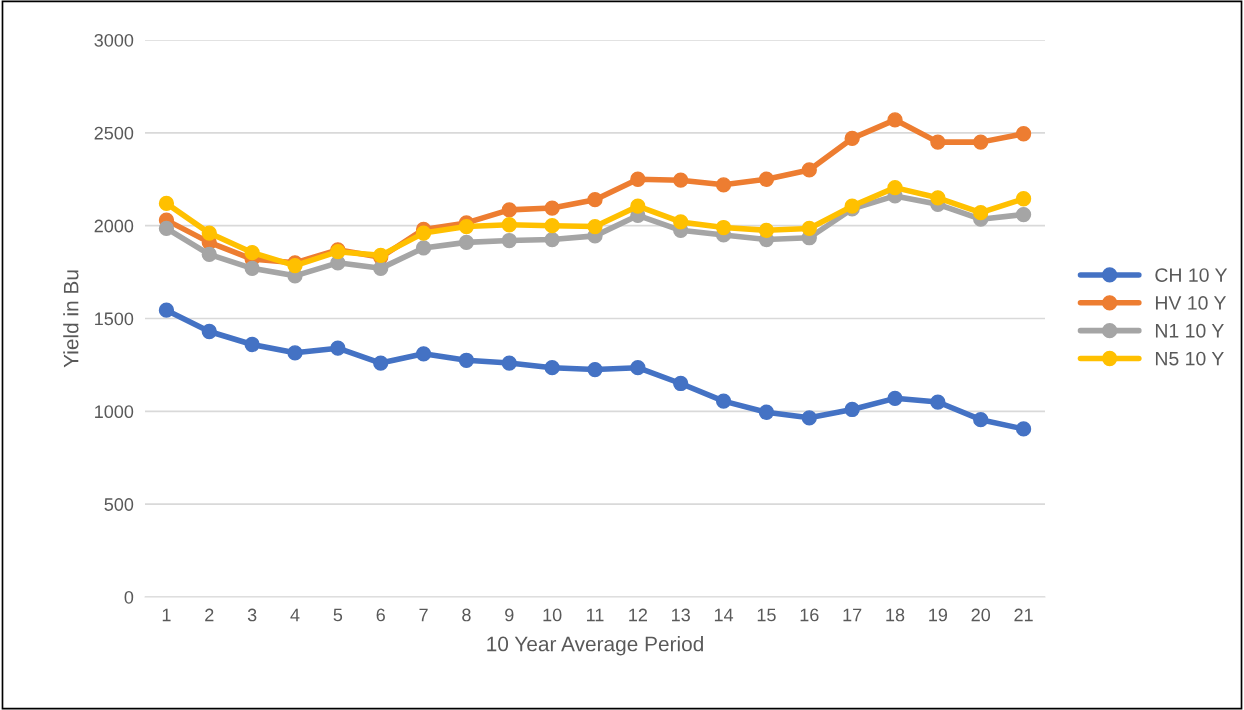 This screenshot has width=1244, height=710. Describe the element at coordinates (1191, 275) in the screenshot. I see `legend-label: CH 10 Y` at that location.